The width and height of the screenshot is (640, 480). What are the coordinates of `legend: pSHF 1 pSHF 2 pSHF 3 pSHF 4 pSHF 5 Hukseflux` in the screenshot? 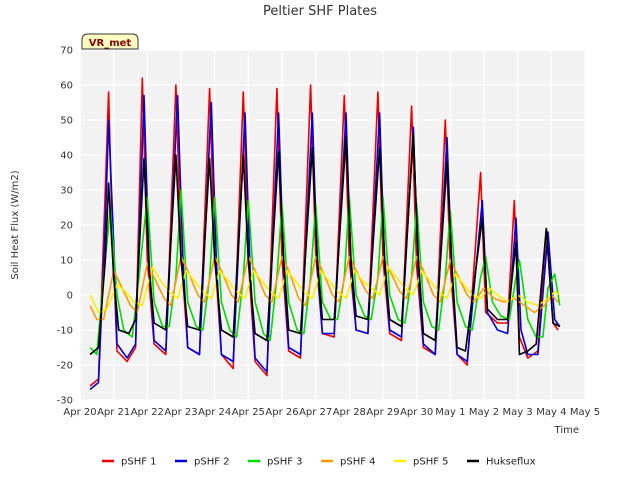 It's located at (319, 462).